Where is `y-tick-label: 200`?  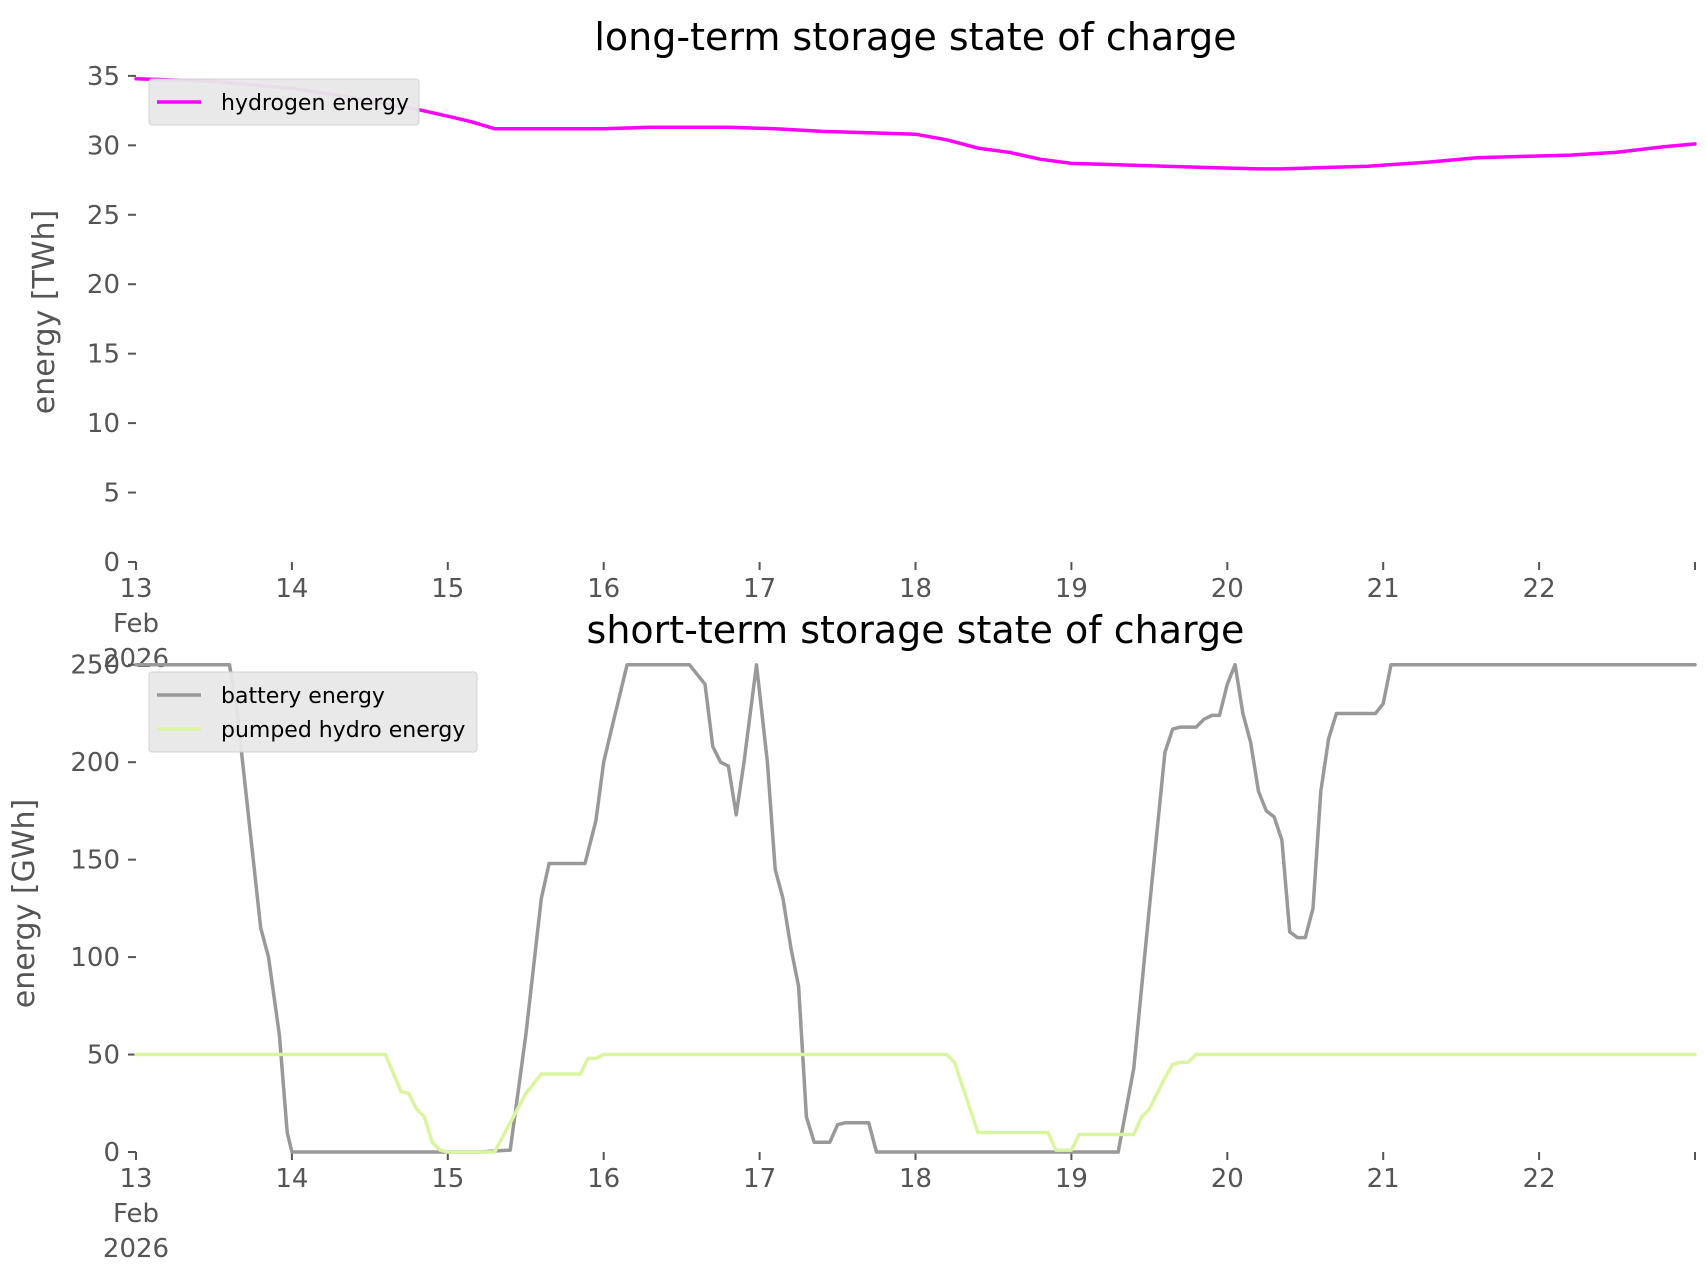 y-tick-label: 200 is located at coordinates (95, 763).